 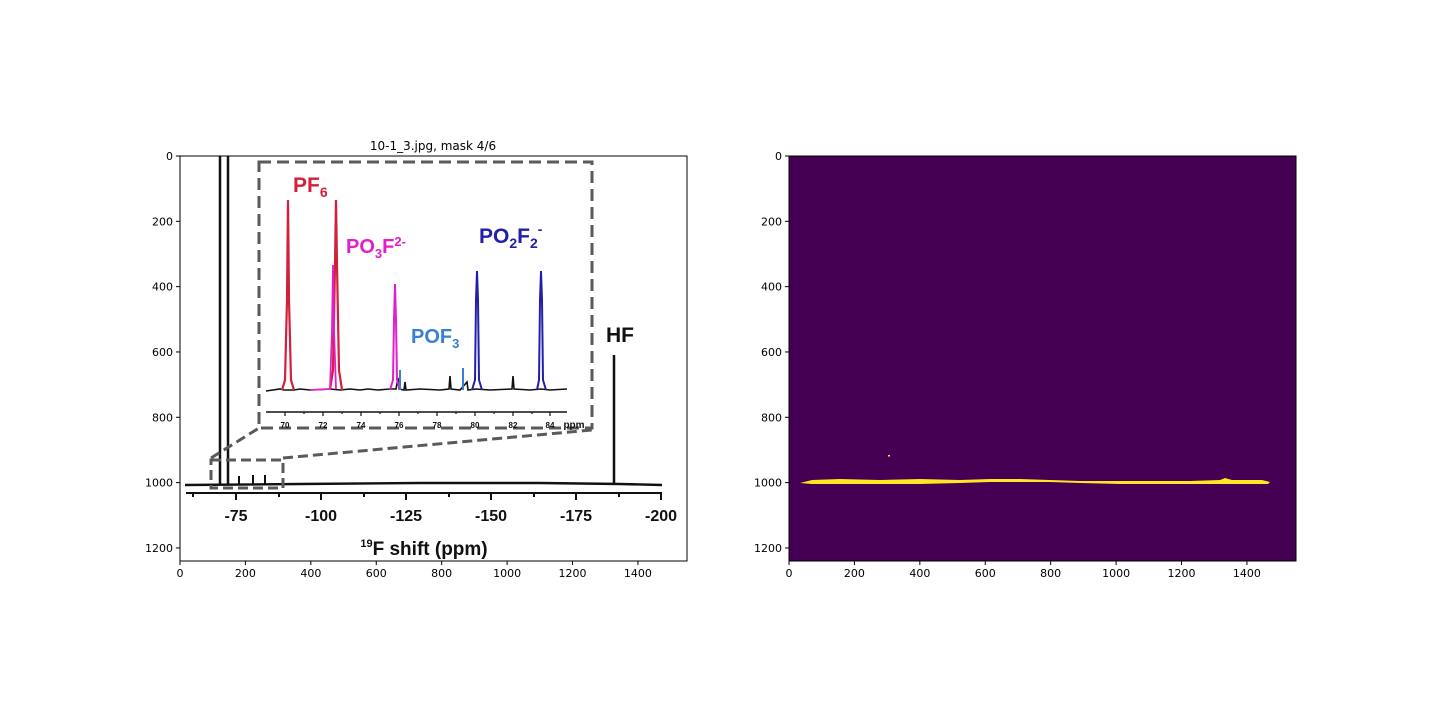 What do you see at coordinates (288, 295) in the screenshot?
I see `inset-peak-pf6-a` at bounding box center [288, 295].